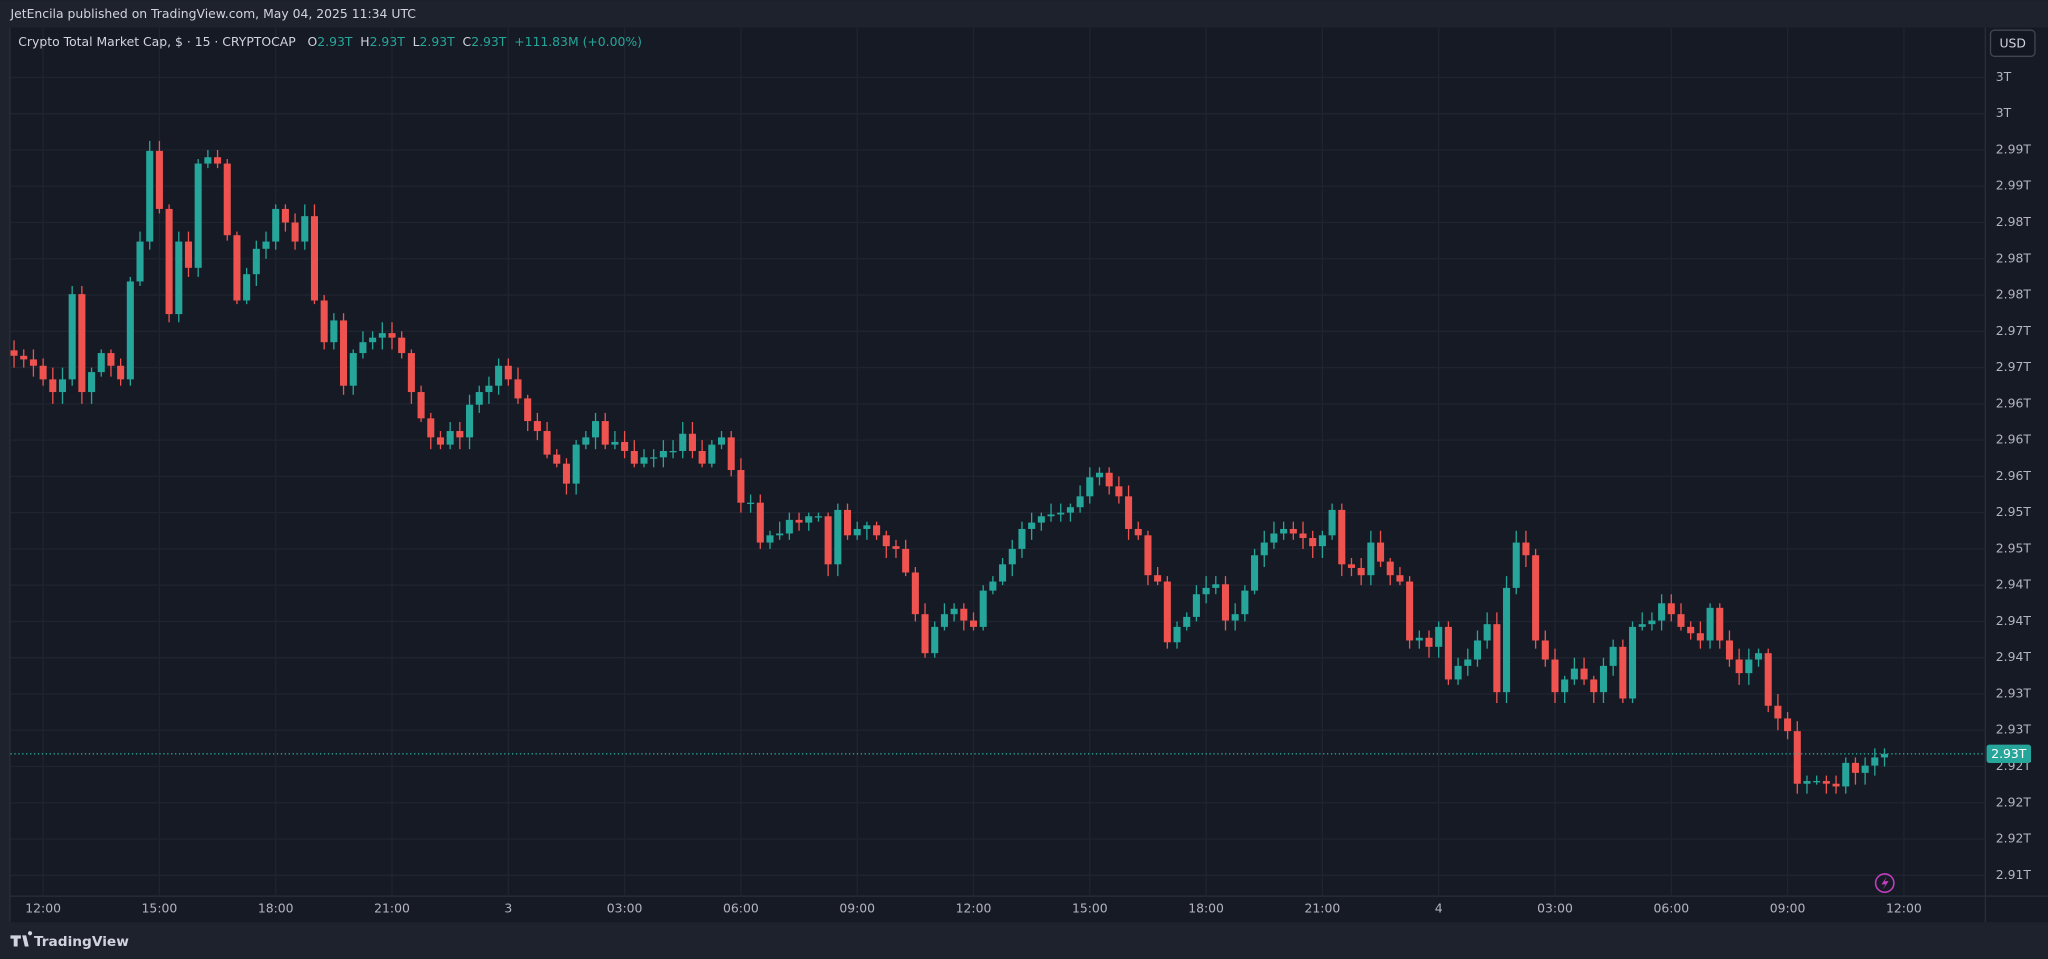 Image resolution: width=2048 pixels, height=959 pixels. Describe the element at coordinates (1029, 909) in the screenshot. I see `time-axis` at that location.